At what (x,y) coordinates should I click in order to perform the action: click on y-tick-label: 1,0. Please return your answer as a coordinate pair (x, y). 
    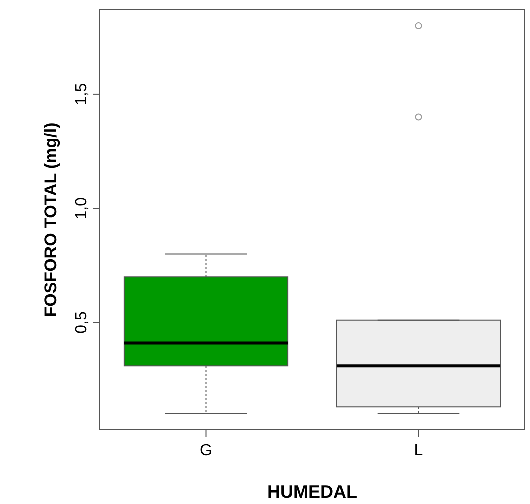
    Looking at the image, I should click on (81, 208).